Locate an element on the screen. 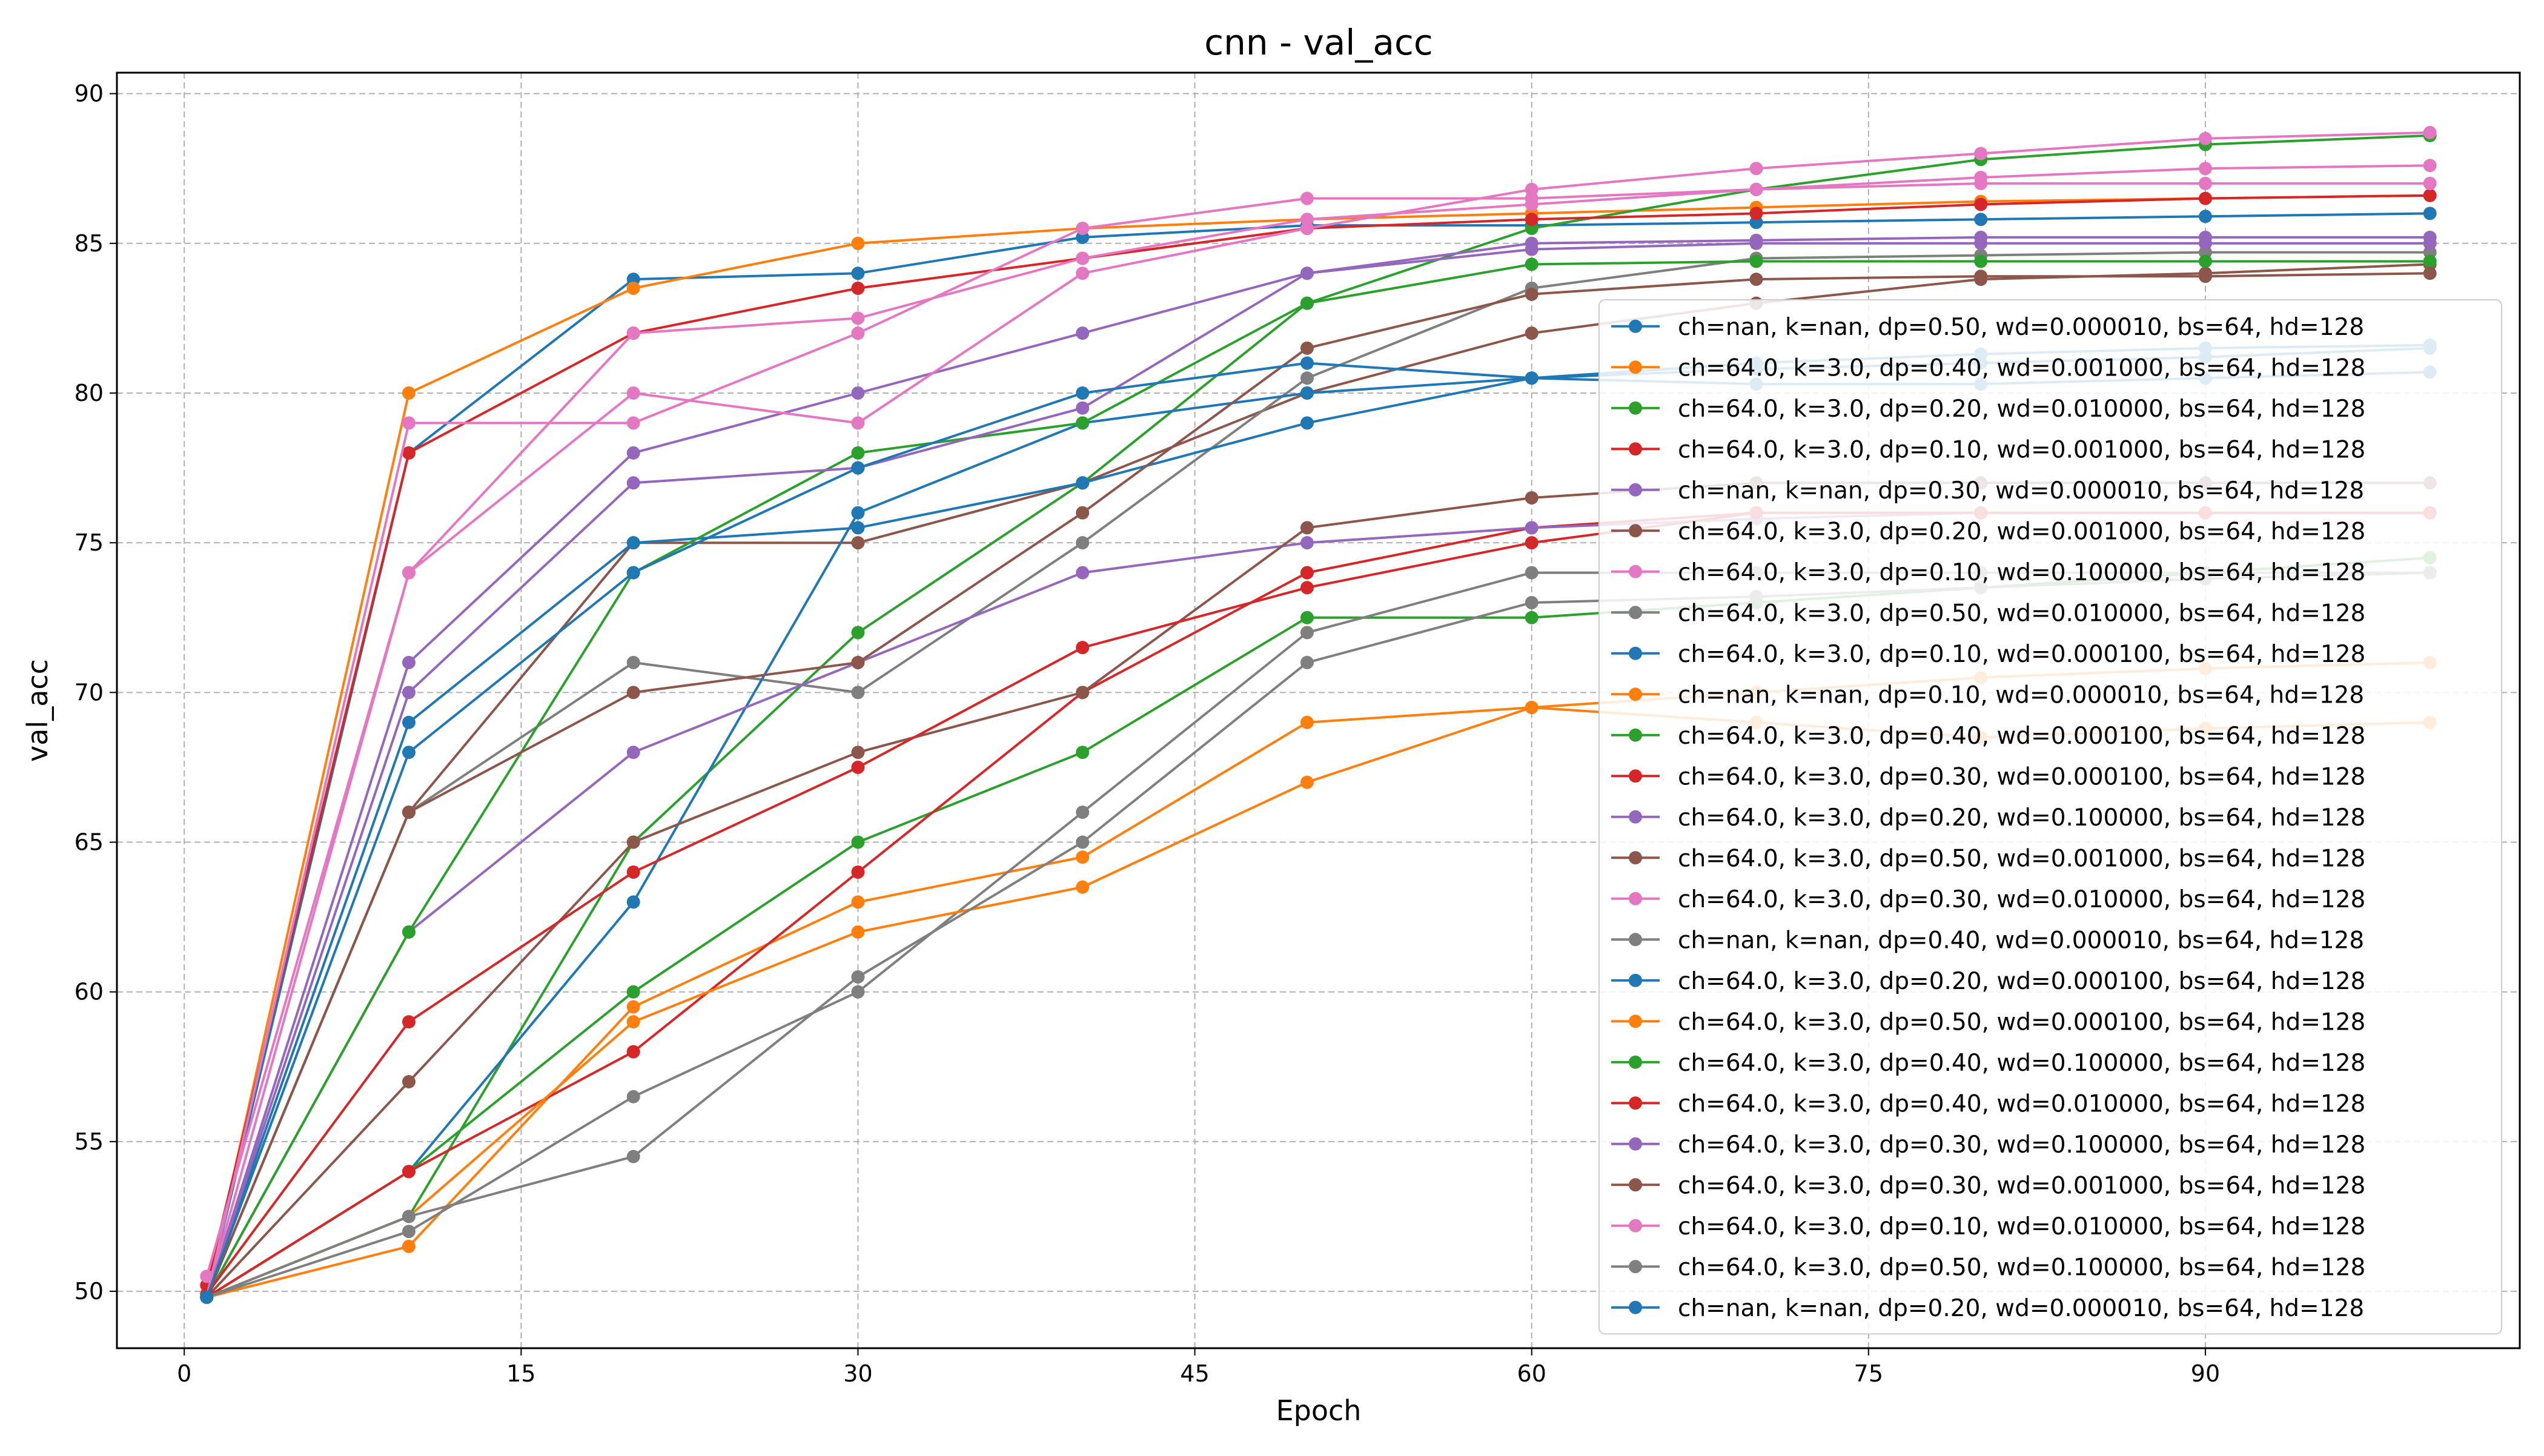 This screenshot has width=2544, height=1456. x-tick-label: 0 is located at coordinates (184, 1373).